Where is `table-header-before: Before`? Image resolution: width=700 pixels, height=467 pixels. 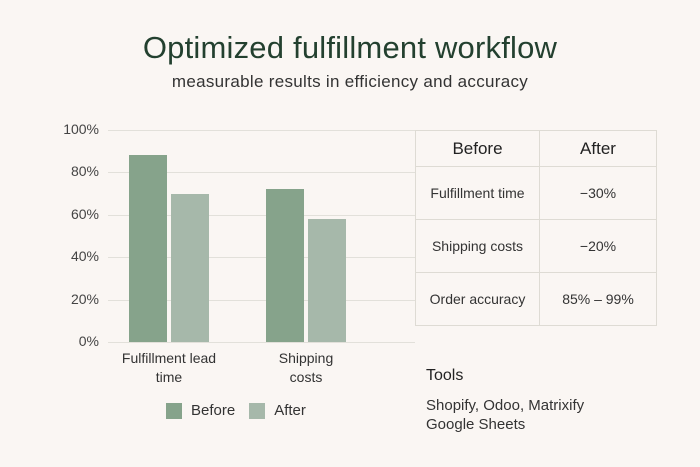 table-header-before: Before is located at coordinates (477, 148).